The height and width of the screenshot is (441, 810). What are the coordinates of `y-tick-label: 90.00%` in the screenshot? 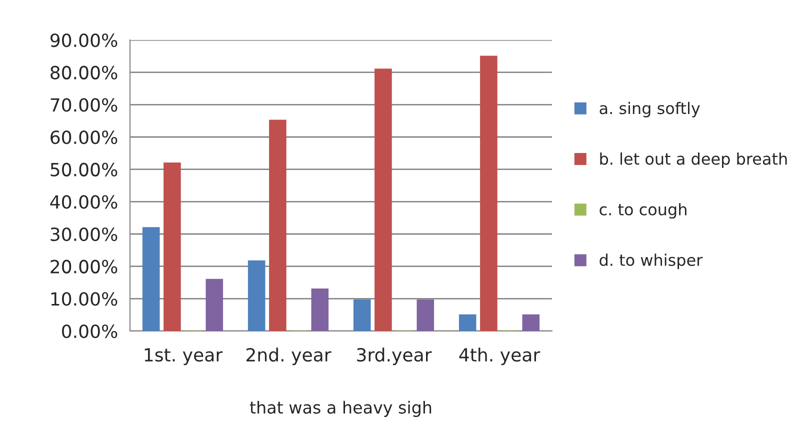 It's located at (84, 40).